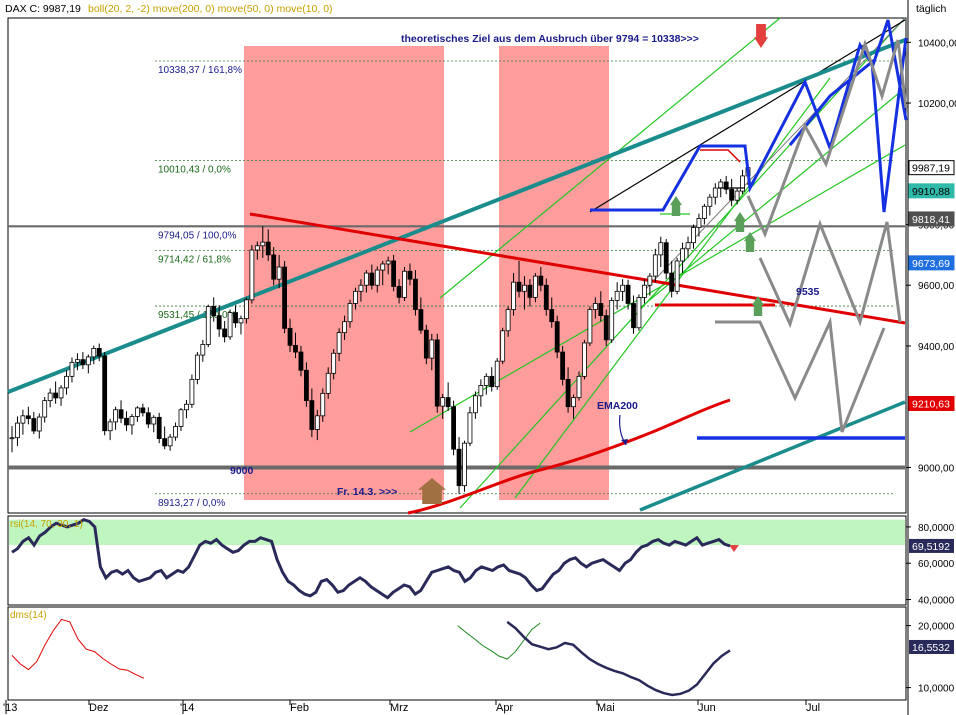 The height and width of the screenshot is (715, 956). What do you see at coordinates (187, 708) in the screenshot?
I see `x-tick-label: '14` at bounding box center [187, 708].